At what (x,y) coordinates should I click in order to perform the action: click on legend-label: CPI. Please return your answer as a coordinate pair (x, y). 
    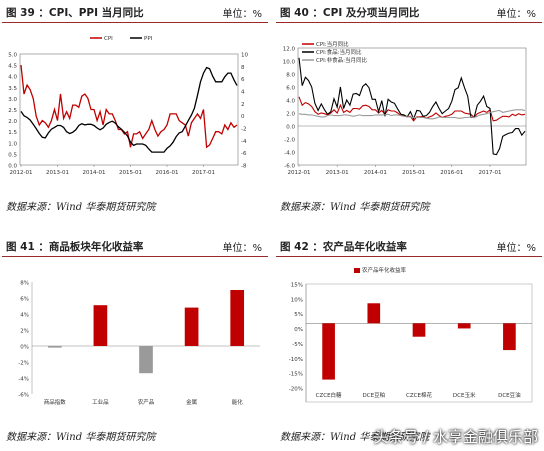
    Looking at the image, I should click on (108, 39).